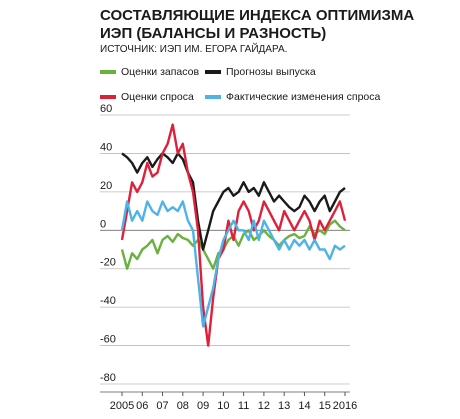 Image resolution: width=460 pixels, height=419 pixels. What do you see at coordinates (303, 97) in the screenshot?
I see `legend-label: Фактические изменения спроса` at bounding box center [303, 97].